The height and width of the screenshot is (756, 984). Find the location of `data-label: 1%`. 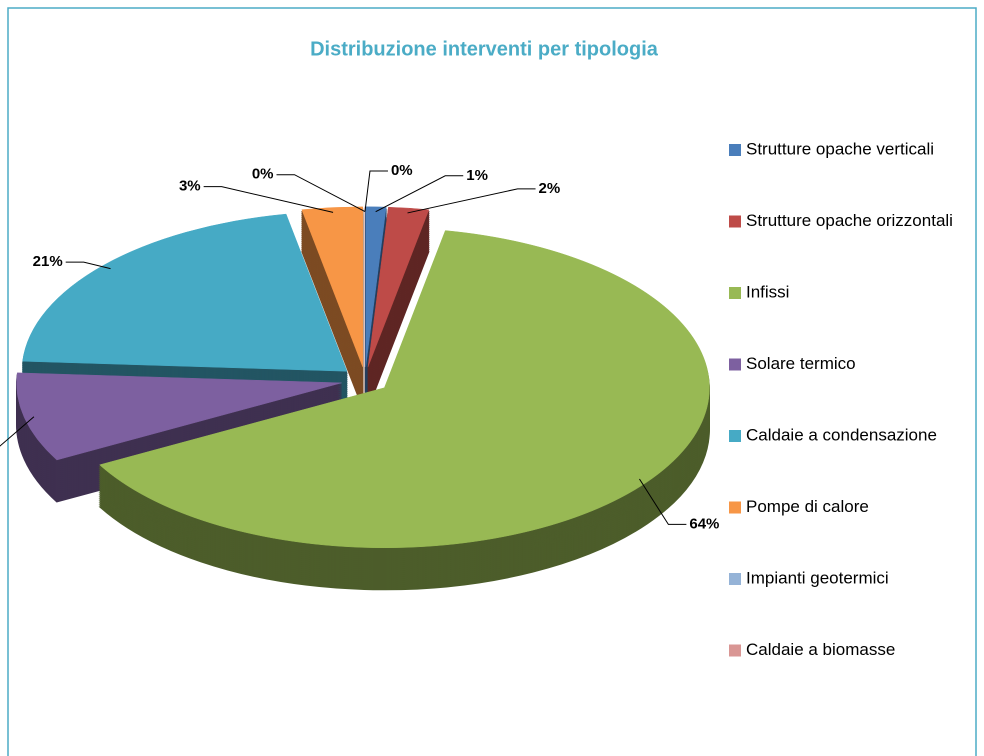

data-label: 1% is located at coordinates (477, 175).